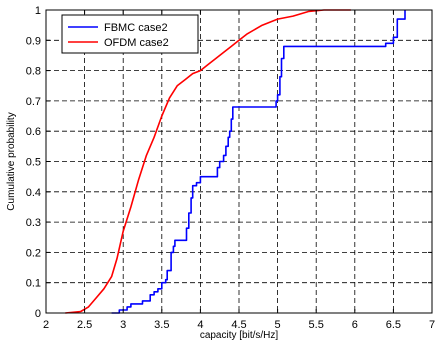 This screenshot has height=345, width=435. What do you see at coordinates (33, 41) in the screenshot?
I see `y-tick-label: 0.9` at bounding box center [33, 41].